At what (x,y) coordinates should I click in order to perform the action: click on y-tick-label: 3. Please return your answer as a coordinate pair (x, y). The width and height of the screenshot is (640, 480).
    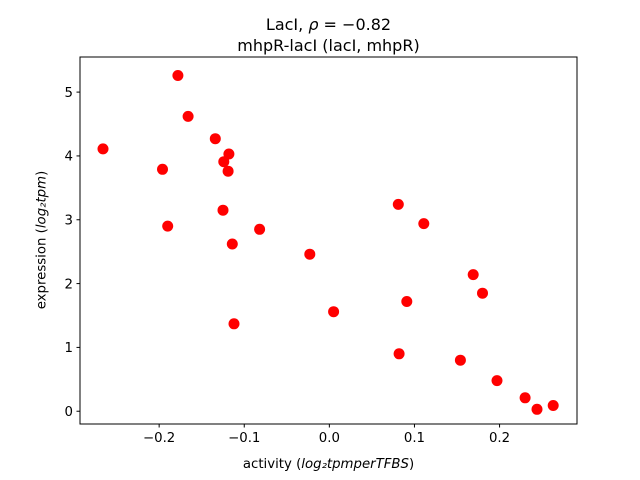
    Looking at the image, I should click on (69, 221).